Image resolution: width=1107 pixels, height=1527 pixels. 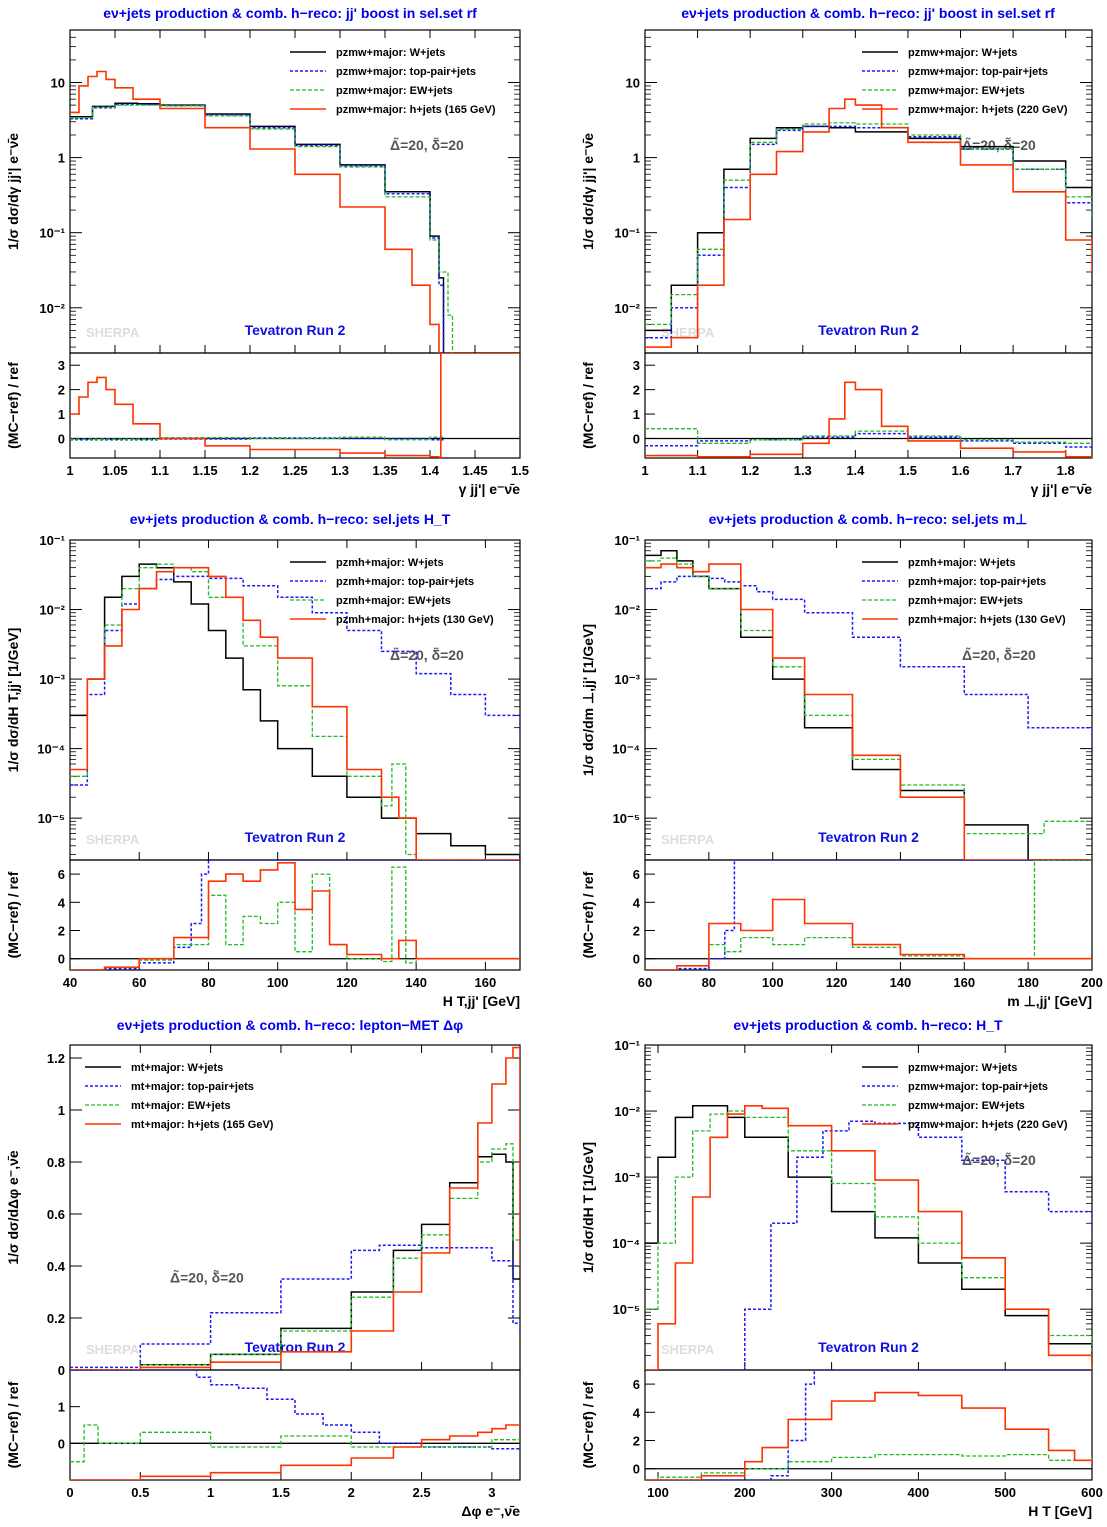 I want to click on legend-entry: pzmw+major: EW+jets, so click(x=966, y=91).